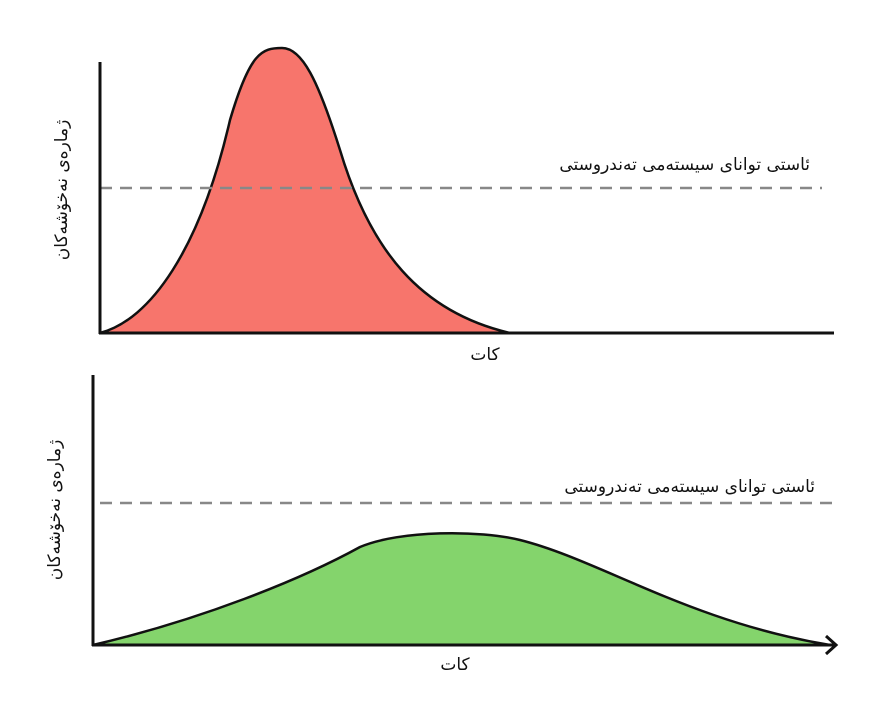  I want to click on flat-curve, so click(461, 589).